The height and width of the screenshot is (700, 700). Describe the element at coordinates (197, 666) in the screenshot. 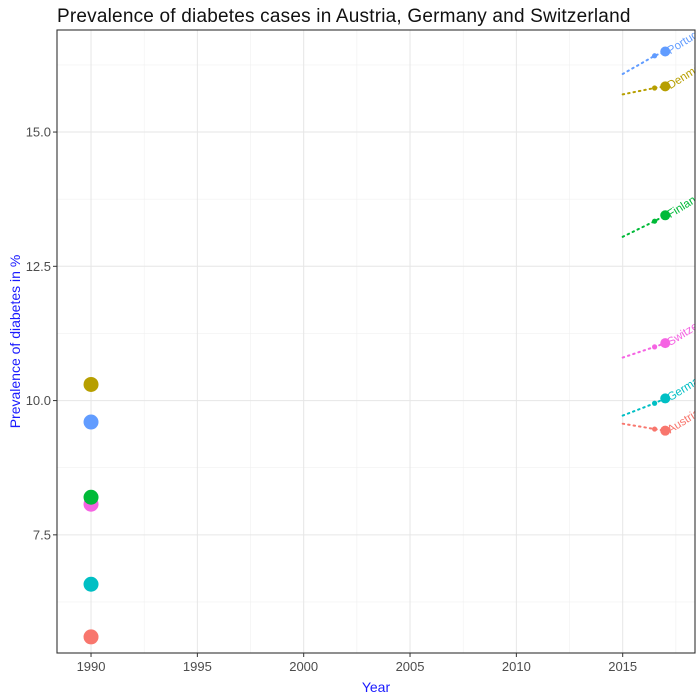

I see `x-tick-label: 1995` at that location.